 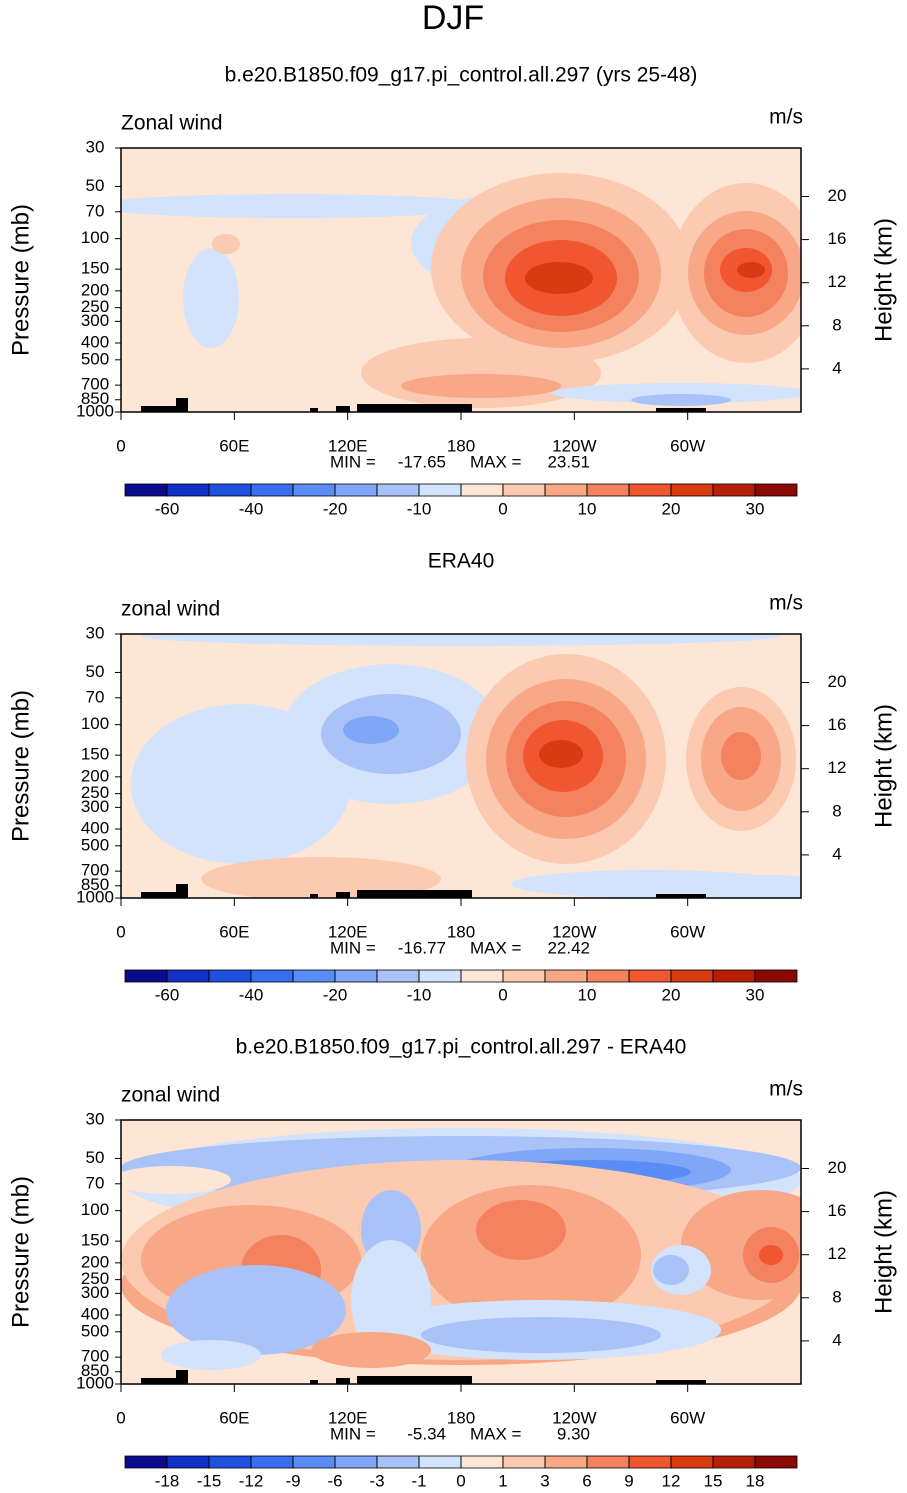 What do you see at coordinates (209, 1480) in the screenshot?
I see `colorbar-label: -15` at bounding box center [209, 1480].